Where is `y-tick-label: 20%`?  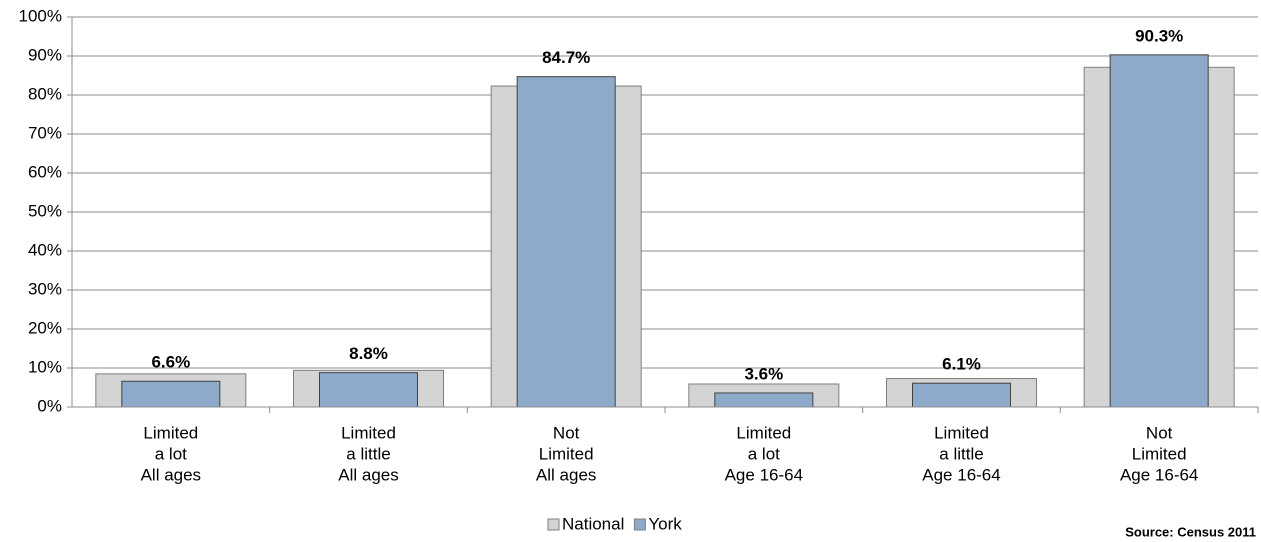
y-tick-label: 20% is located at coordinates (45, 327).